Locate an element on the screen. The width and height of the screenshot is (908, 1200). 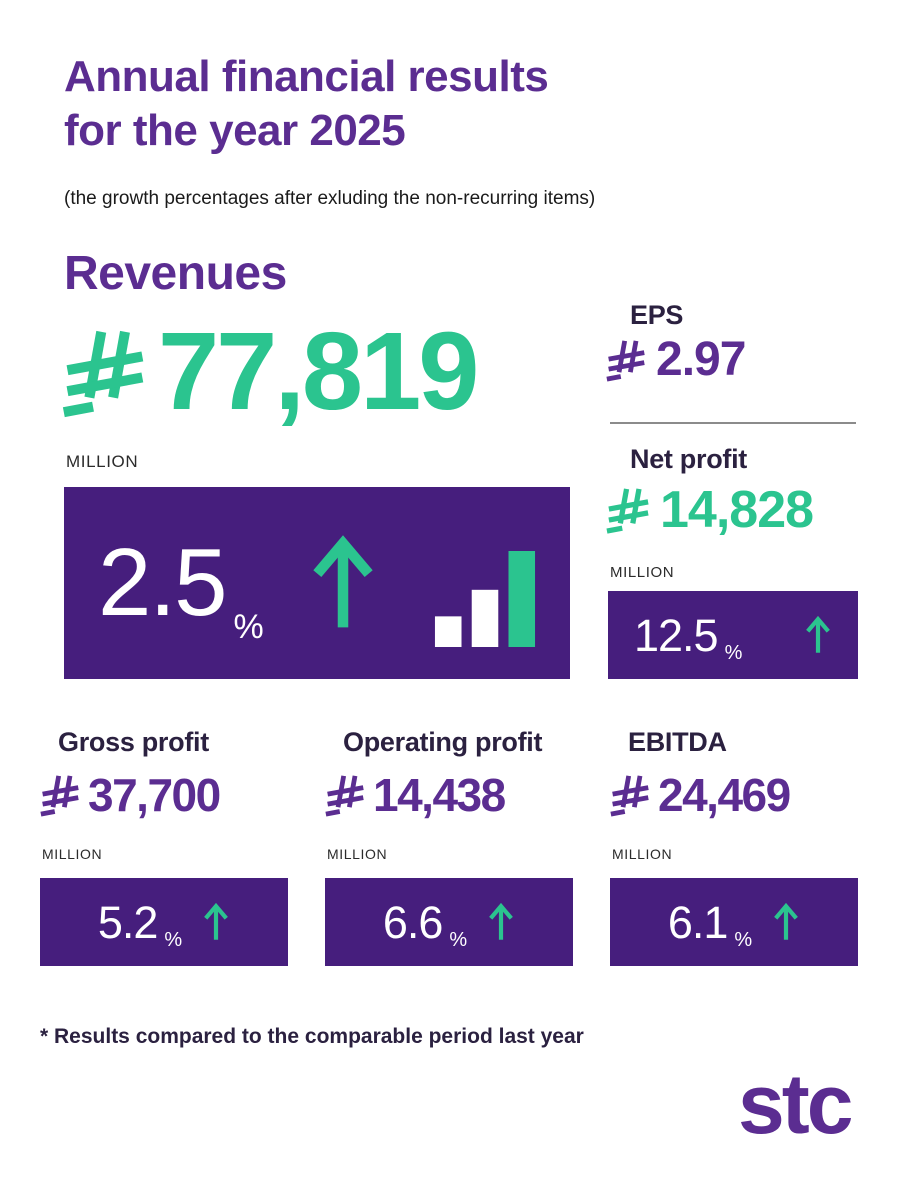
gross-profit-unit: MILLION is located at coordinates (72, 854).